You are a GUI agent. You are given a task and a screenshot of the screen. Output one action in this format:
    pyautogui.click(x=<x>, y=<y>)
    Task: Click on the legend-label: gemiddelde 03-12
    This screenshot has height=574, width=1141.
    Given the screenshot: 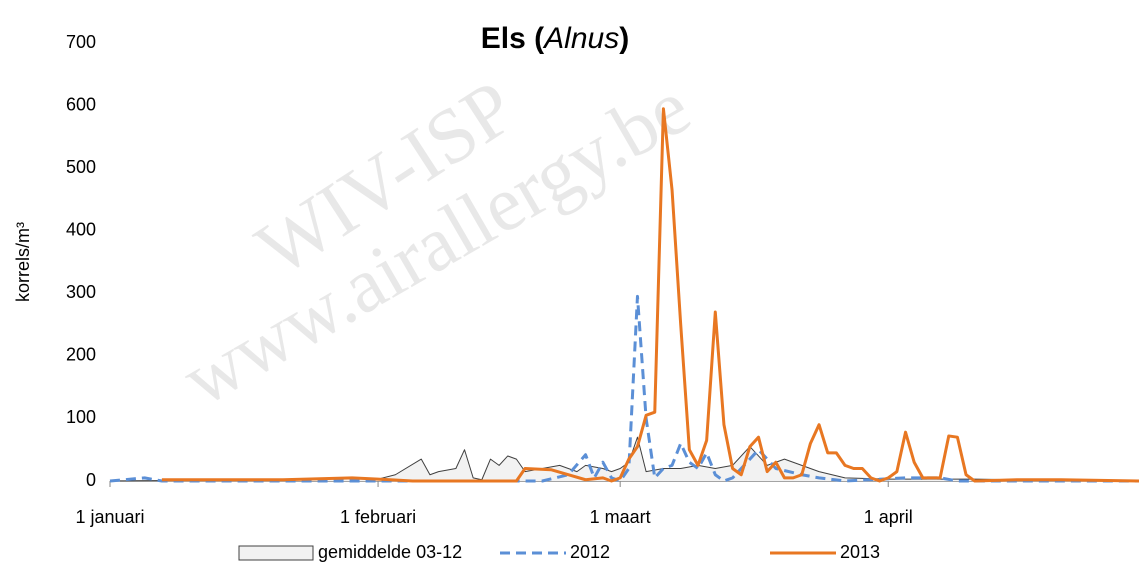 What is the action you would take?
    pyautogui.click(x=390, y=552)
    